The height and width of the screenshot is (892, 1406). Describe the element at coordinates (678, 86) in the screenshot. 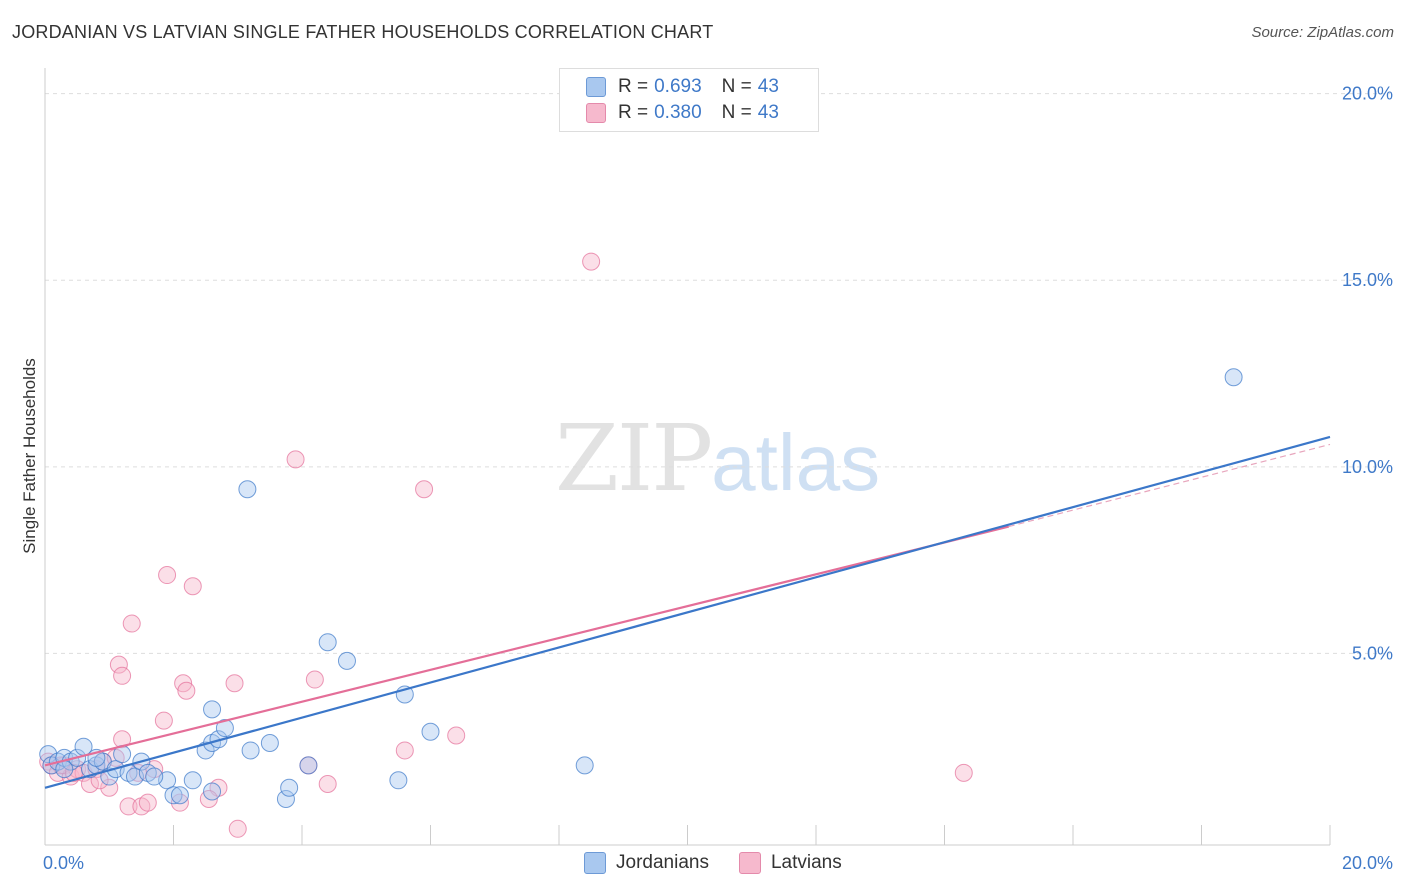

I see `jordanians-r-value: 0.693` at that location.